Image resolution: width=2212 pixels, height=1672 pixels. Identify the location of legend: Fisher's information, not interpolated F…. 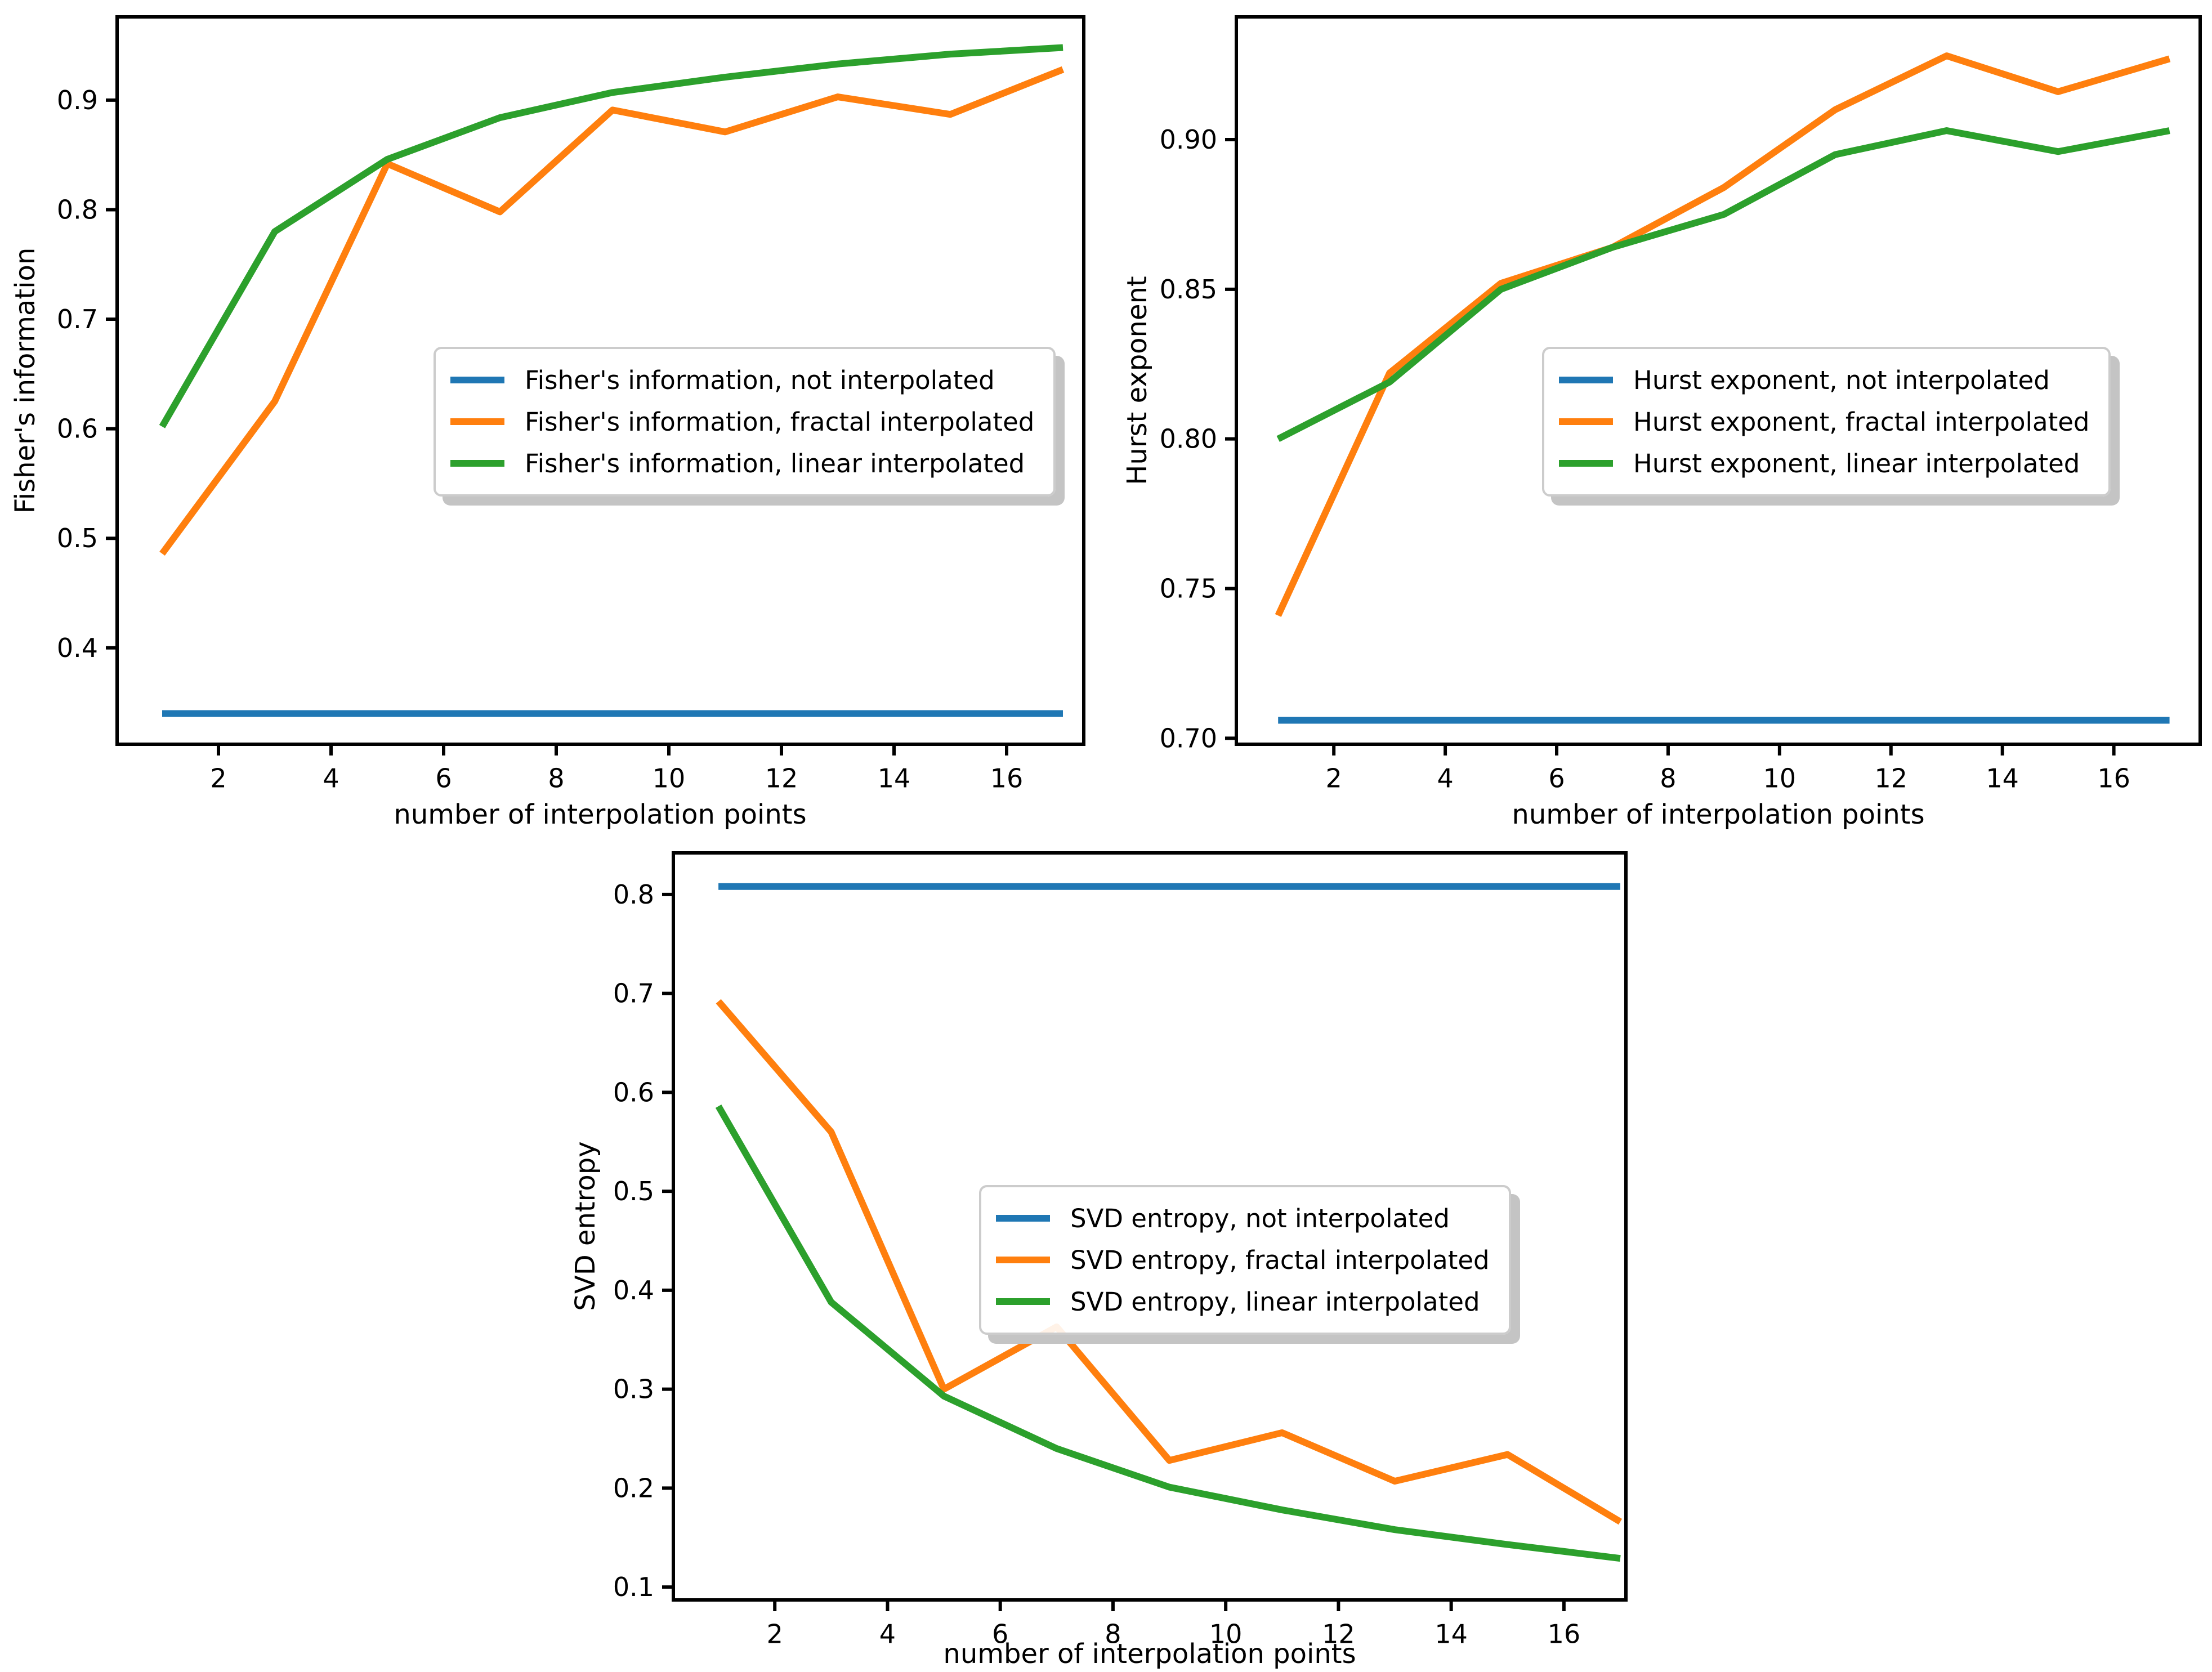
(745, 422).